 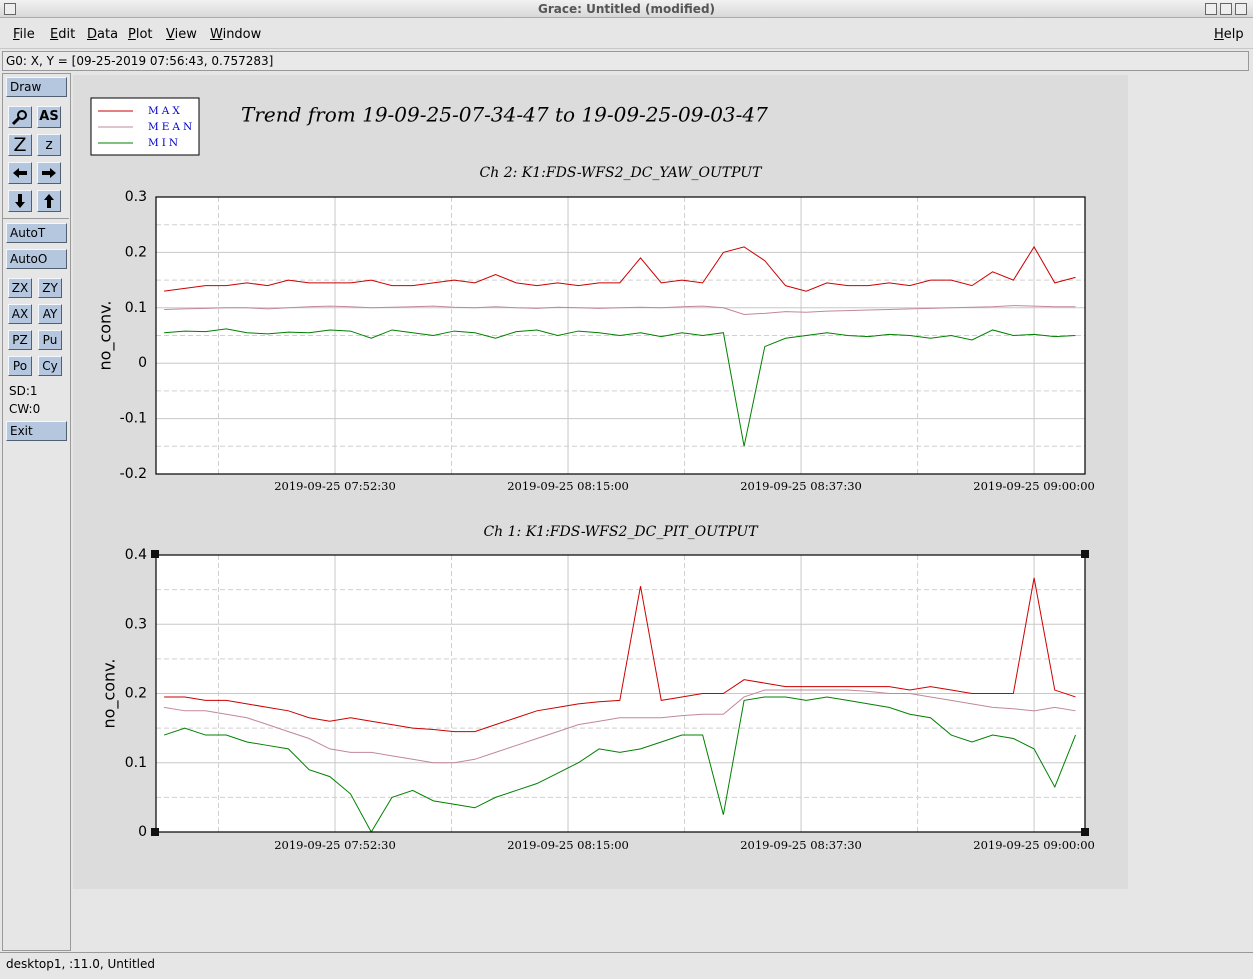 What do you see at coordinates (133, 419) in the screenshot?
I see `y-tick-label: -0.1` at bounding box center [133, 419].